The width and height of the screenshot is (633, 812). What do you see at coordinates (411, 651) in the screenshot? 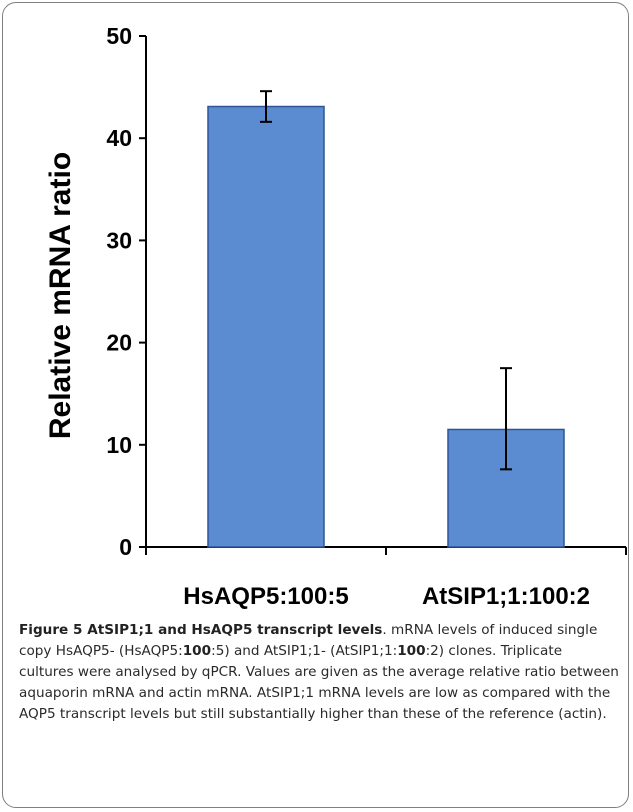
I see `caption-bold-2: 100` at bounding box center [411, 651].